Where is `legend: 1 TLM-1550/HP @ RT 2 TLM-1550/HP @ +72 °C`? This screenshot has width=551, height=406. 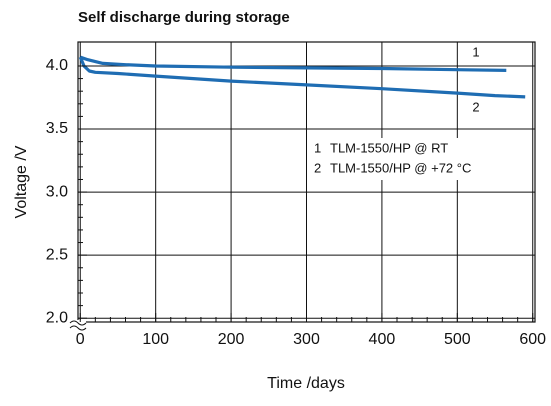 legend: 1 TLM-1550/HP @ RT 2 TLM-1550/HP @ +72 °C is located at coordinates (419, 159).